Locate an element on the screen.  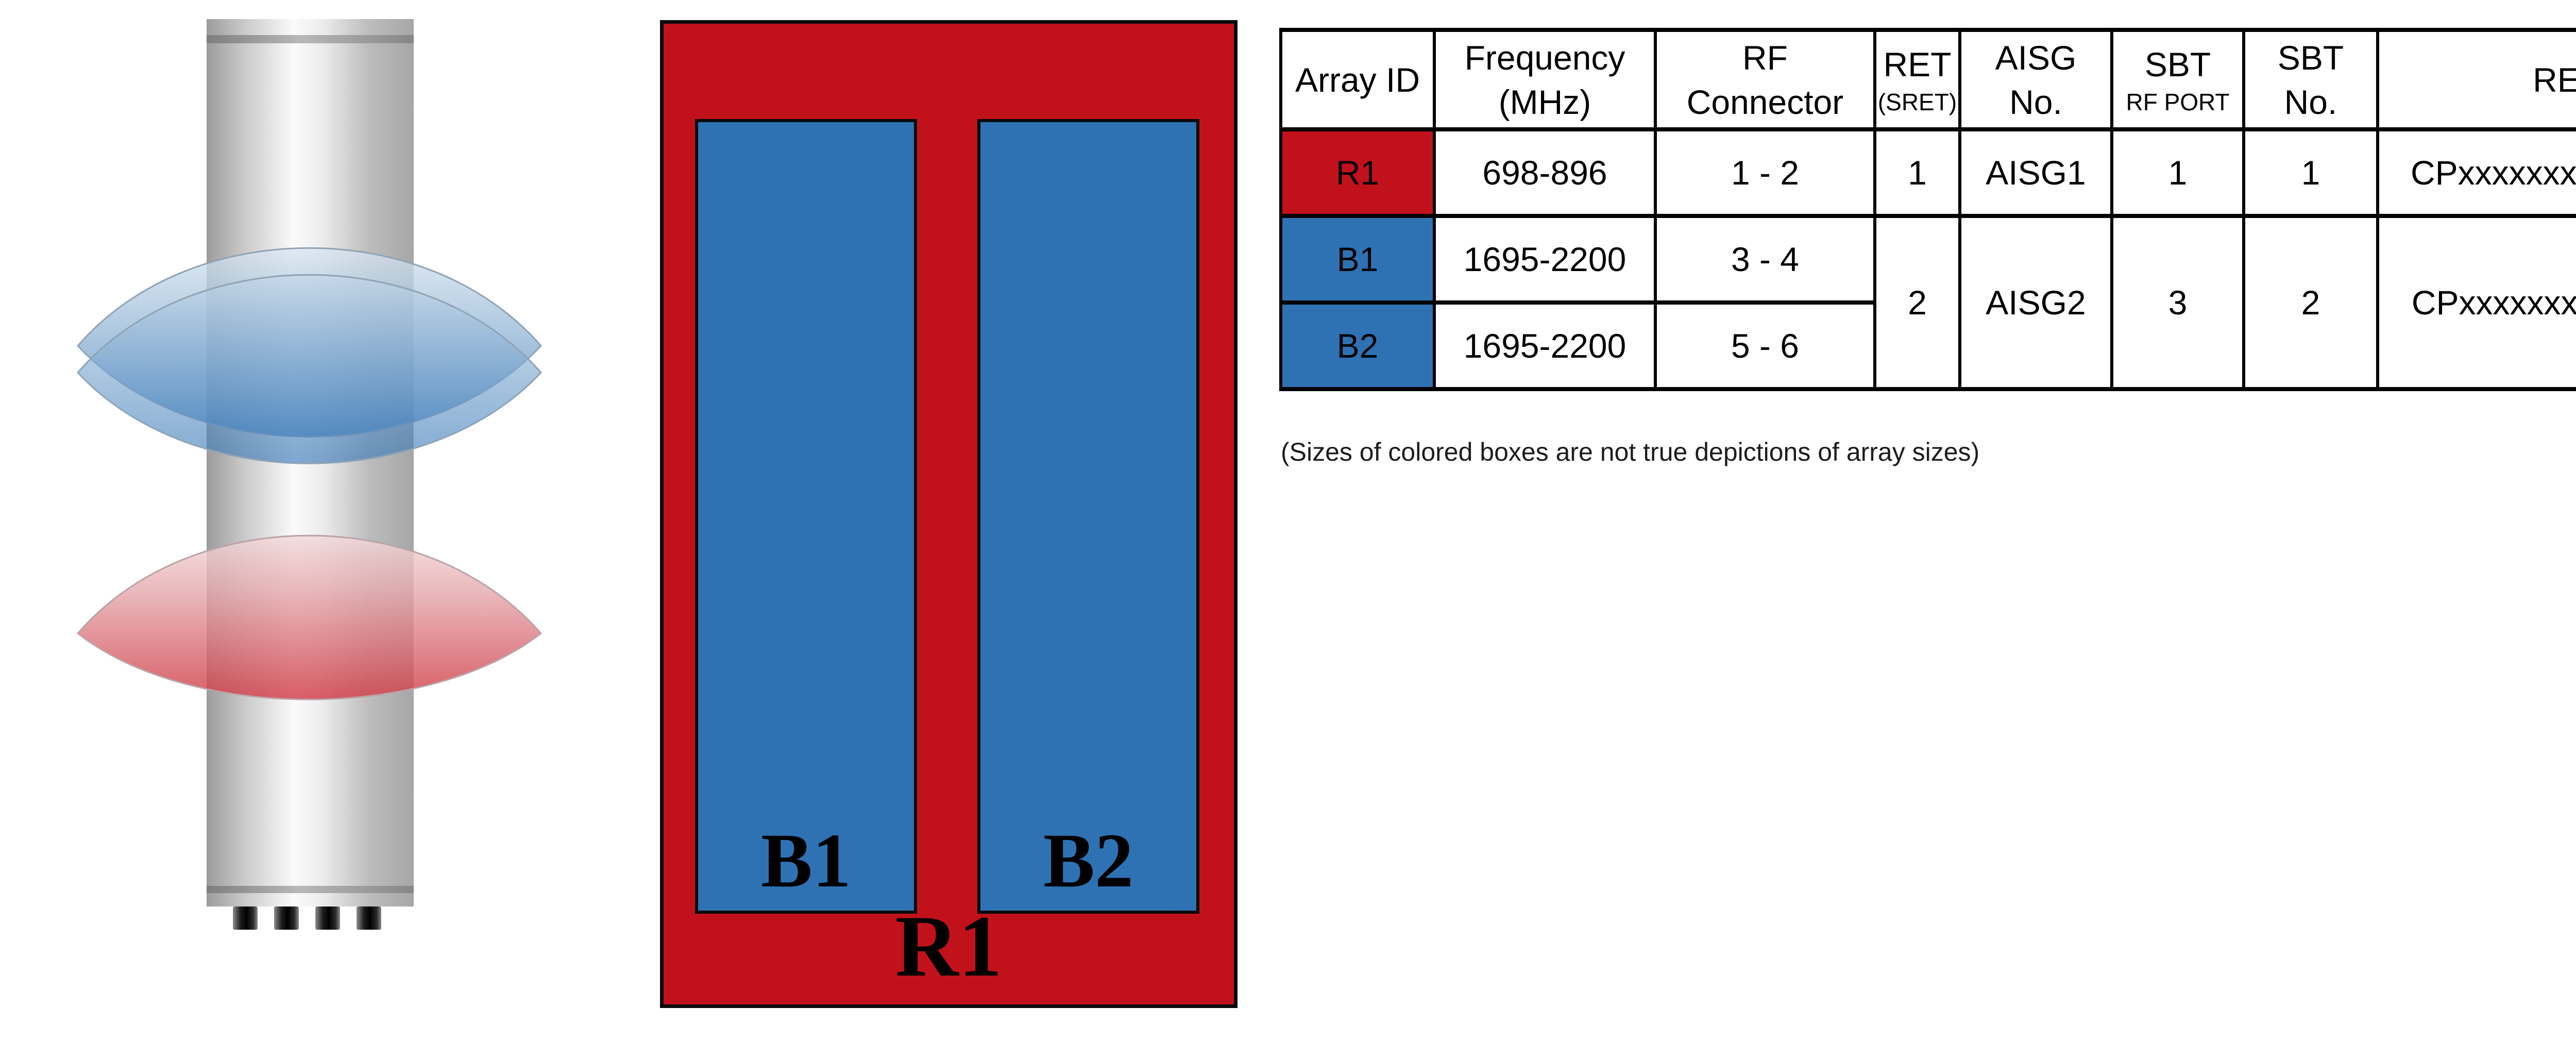
cell-r1-rf-connector: 1 - 2 is located at coordinates (1765, 172).